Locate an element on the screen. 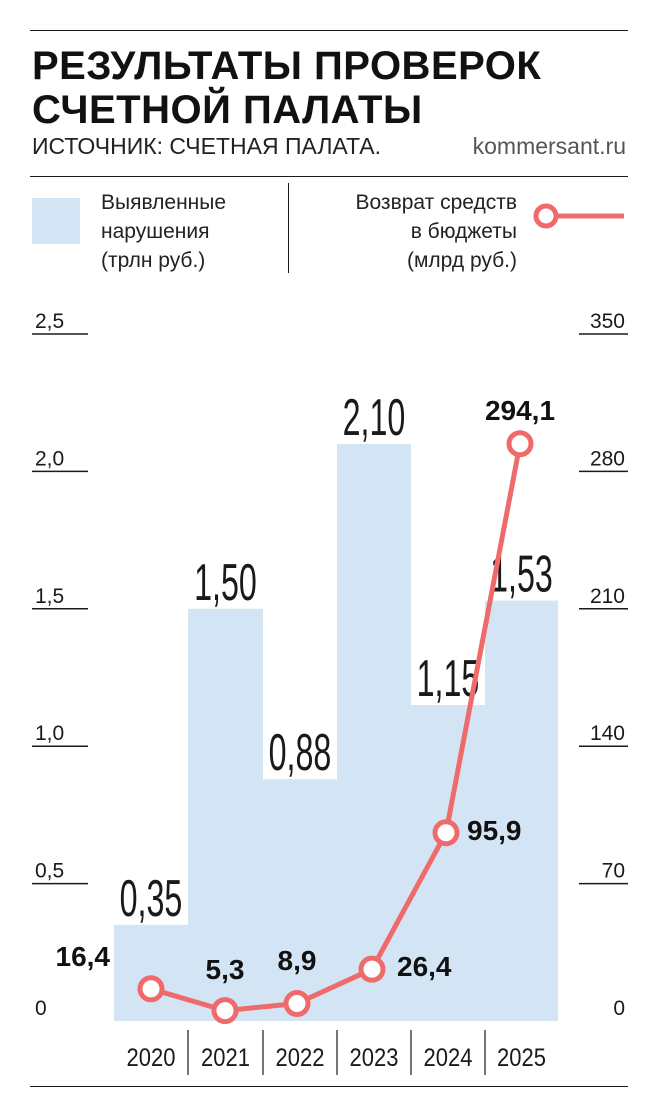 This screenshot has height=1117, width=660. bar-2021 is located at coordinates (225, 814).